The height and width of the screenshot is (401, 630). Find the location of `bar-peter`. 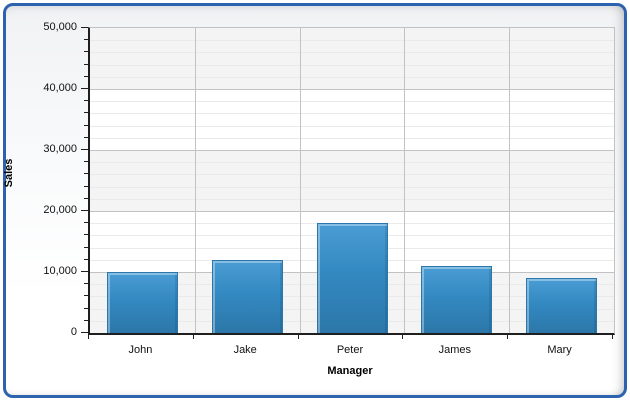

bar-peter is located at coordinates (352, 278).